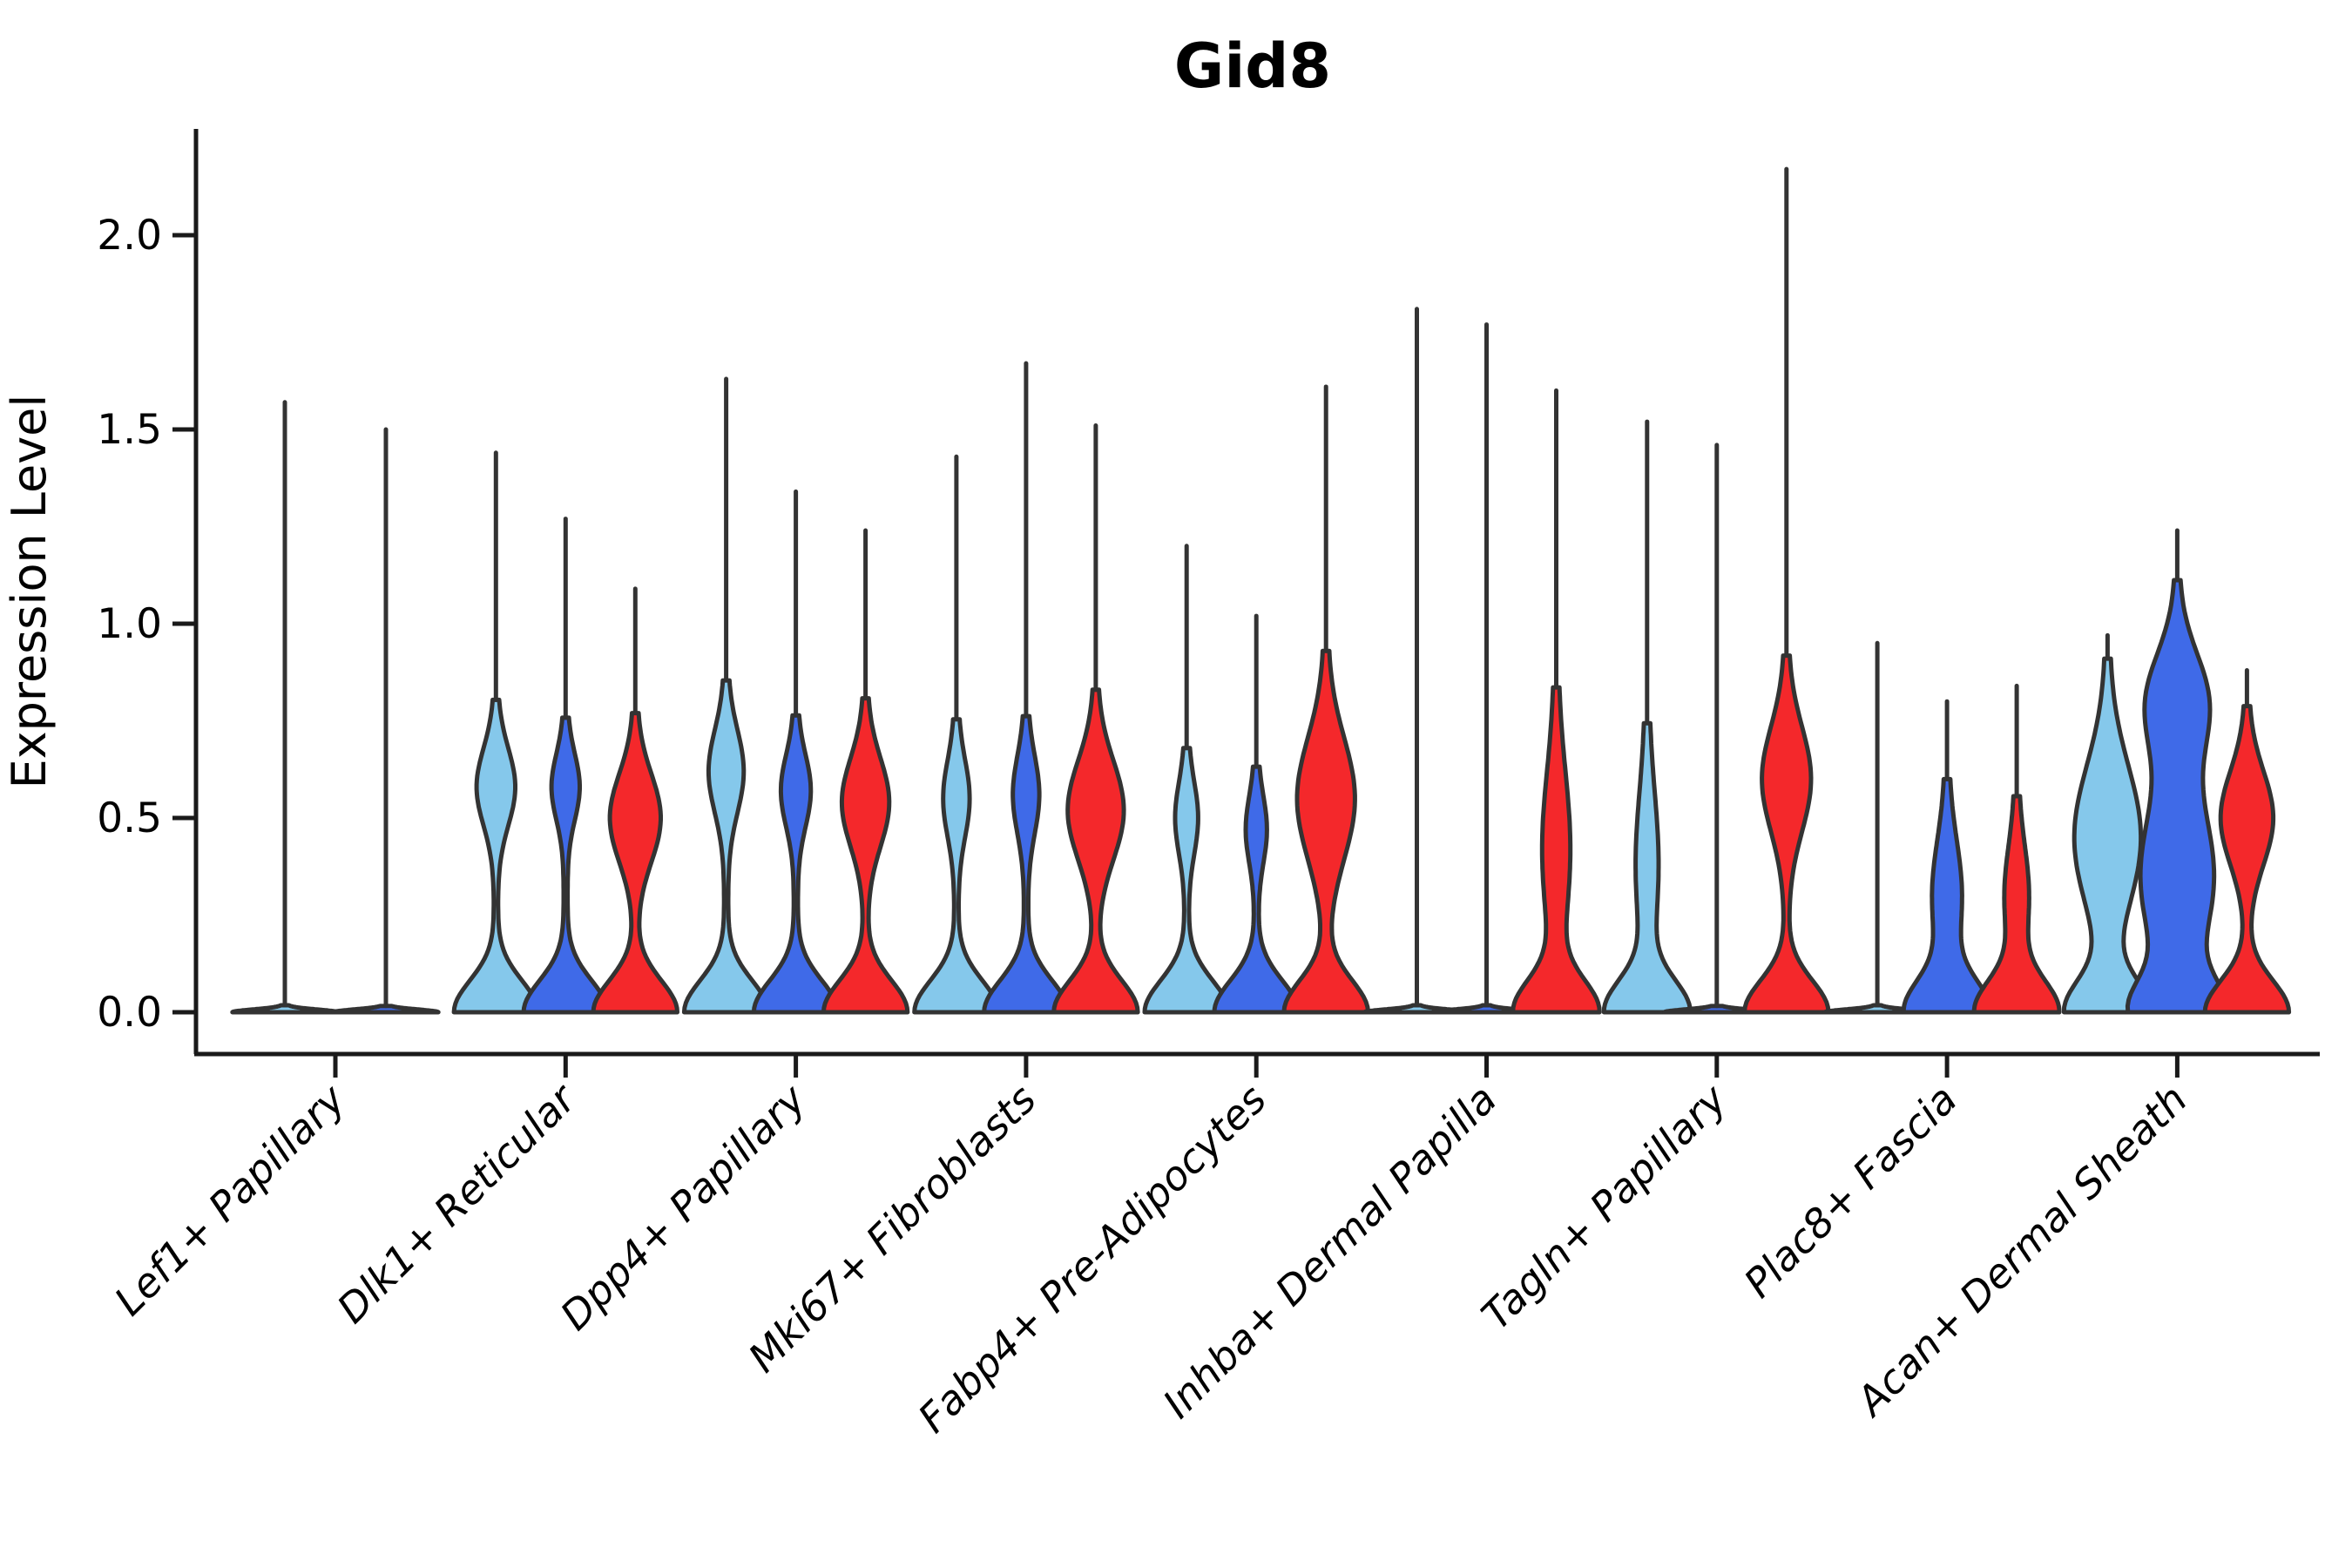 The width and height of the screenshot is (2352, 1568). What do you see at coordinates (1256, 889) in the screenshot?
I see `violin-fabp4-pre-adipocytes-split_b` at bounding box center [1256, 889].